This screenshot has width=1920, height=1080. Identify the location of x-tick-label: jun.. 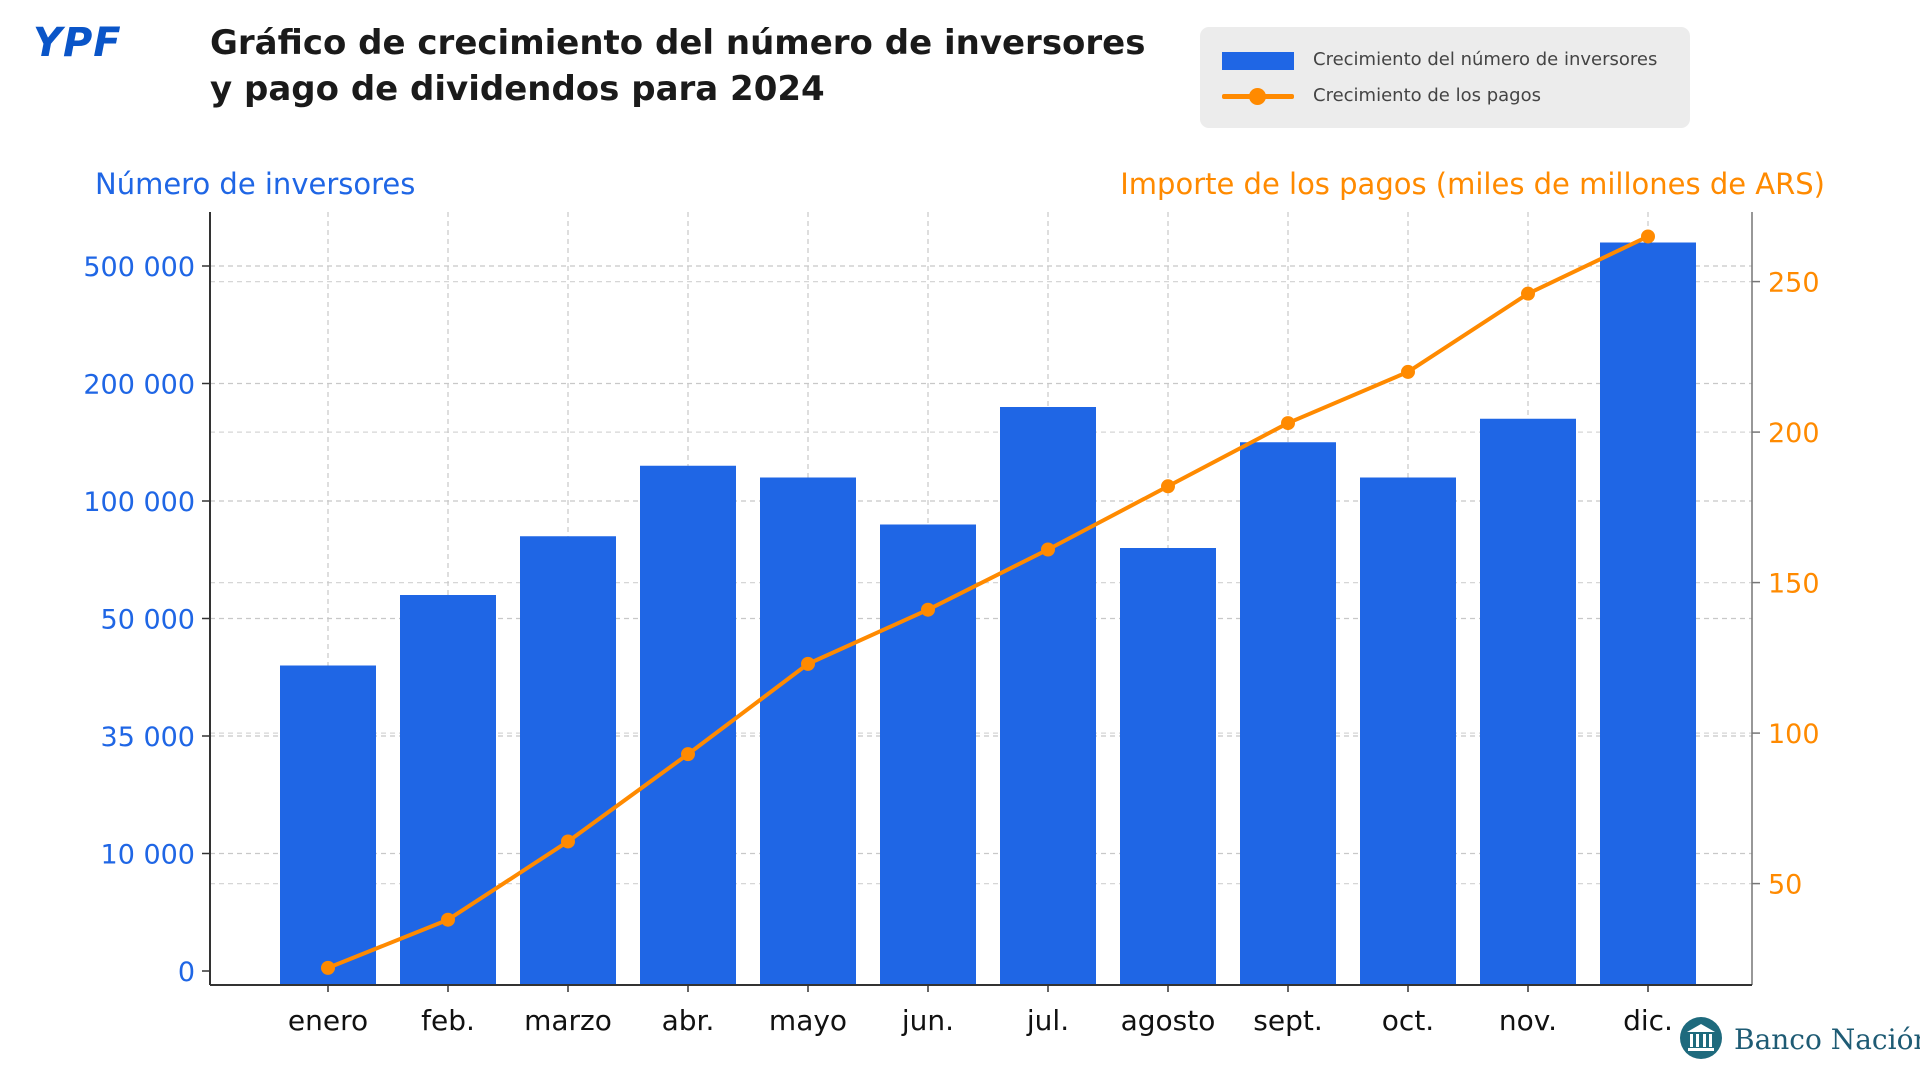
(927, 1020).